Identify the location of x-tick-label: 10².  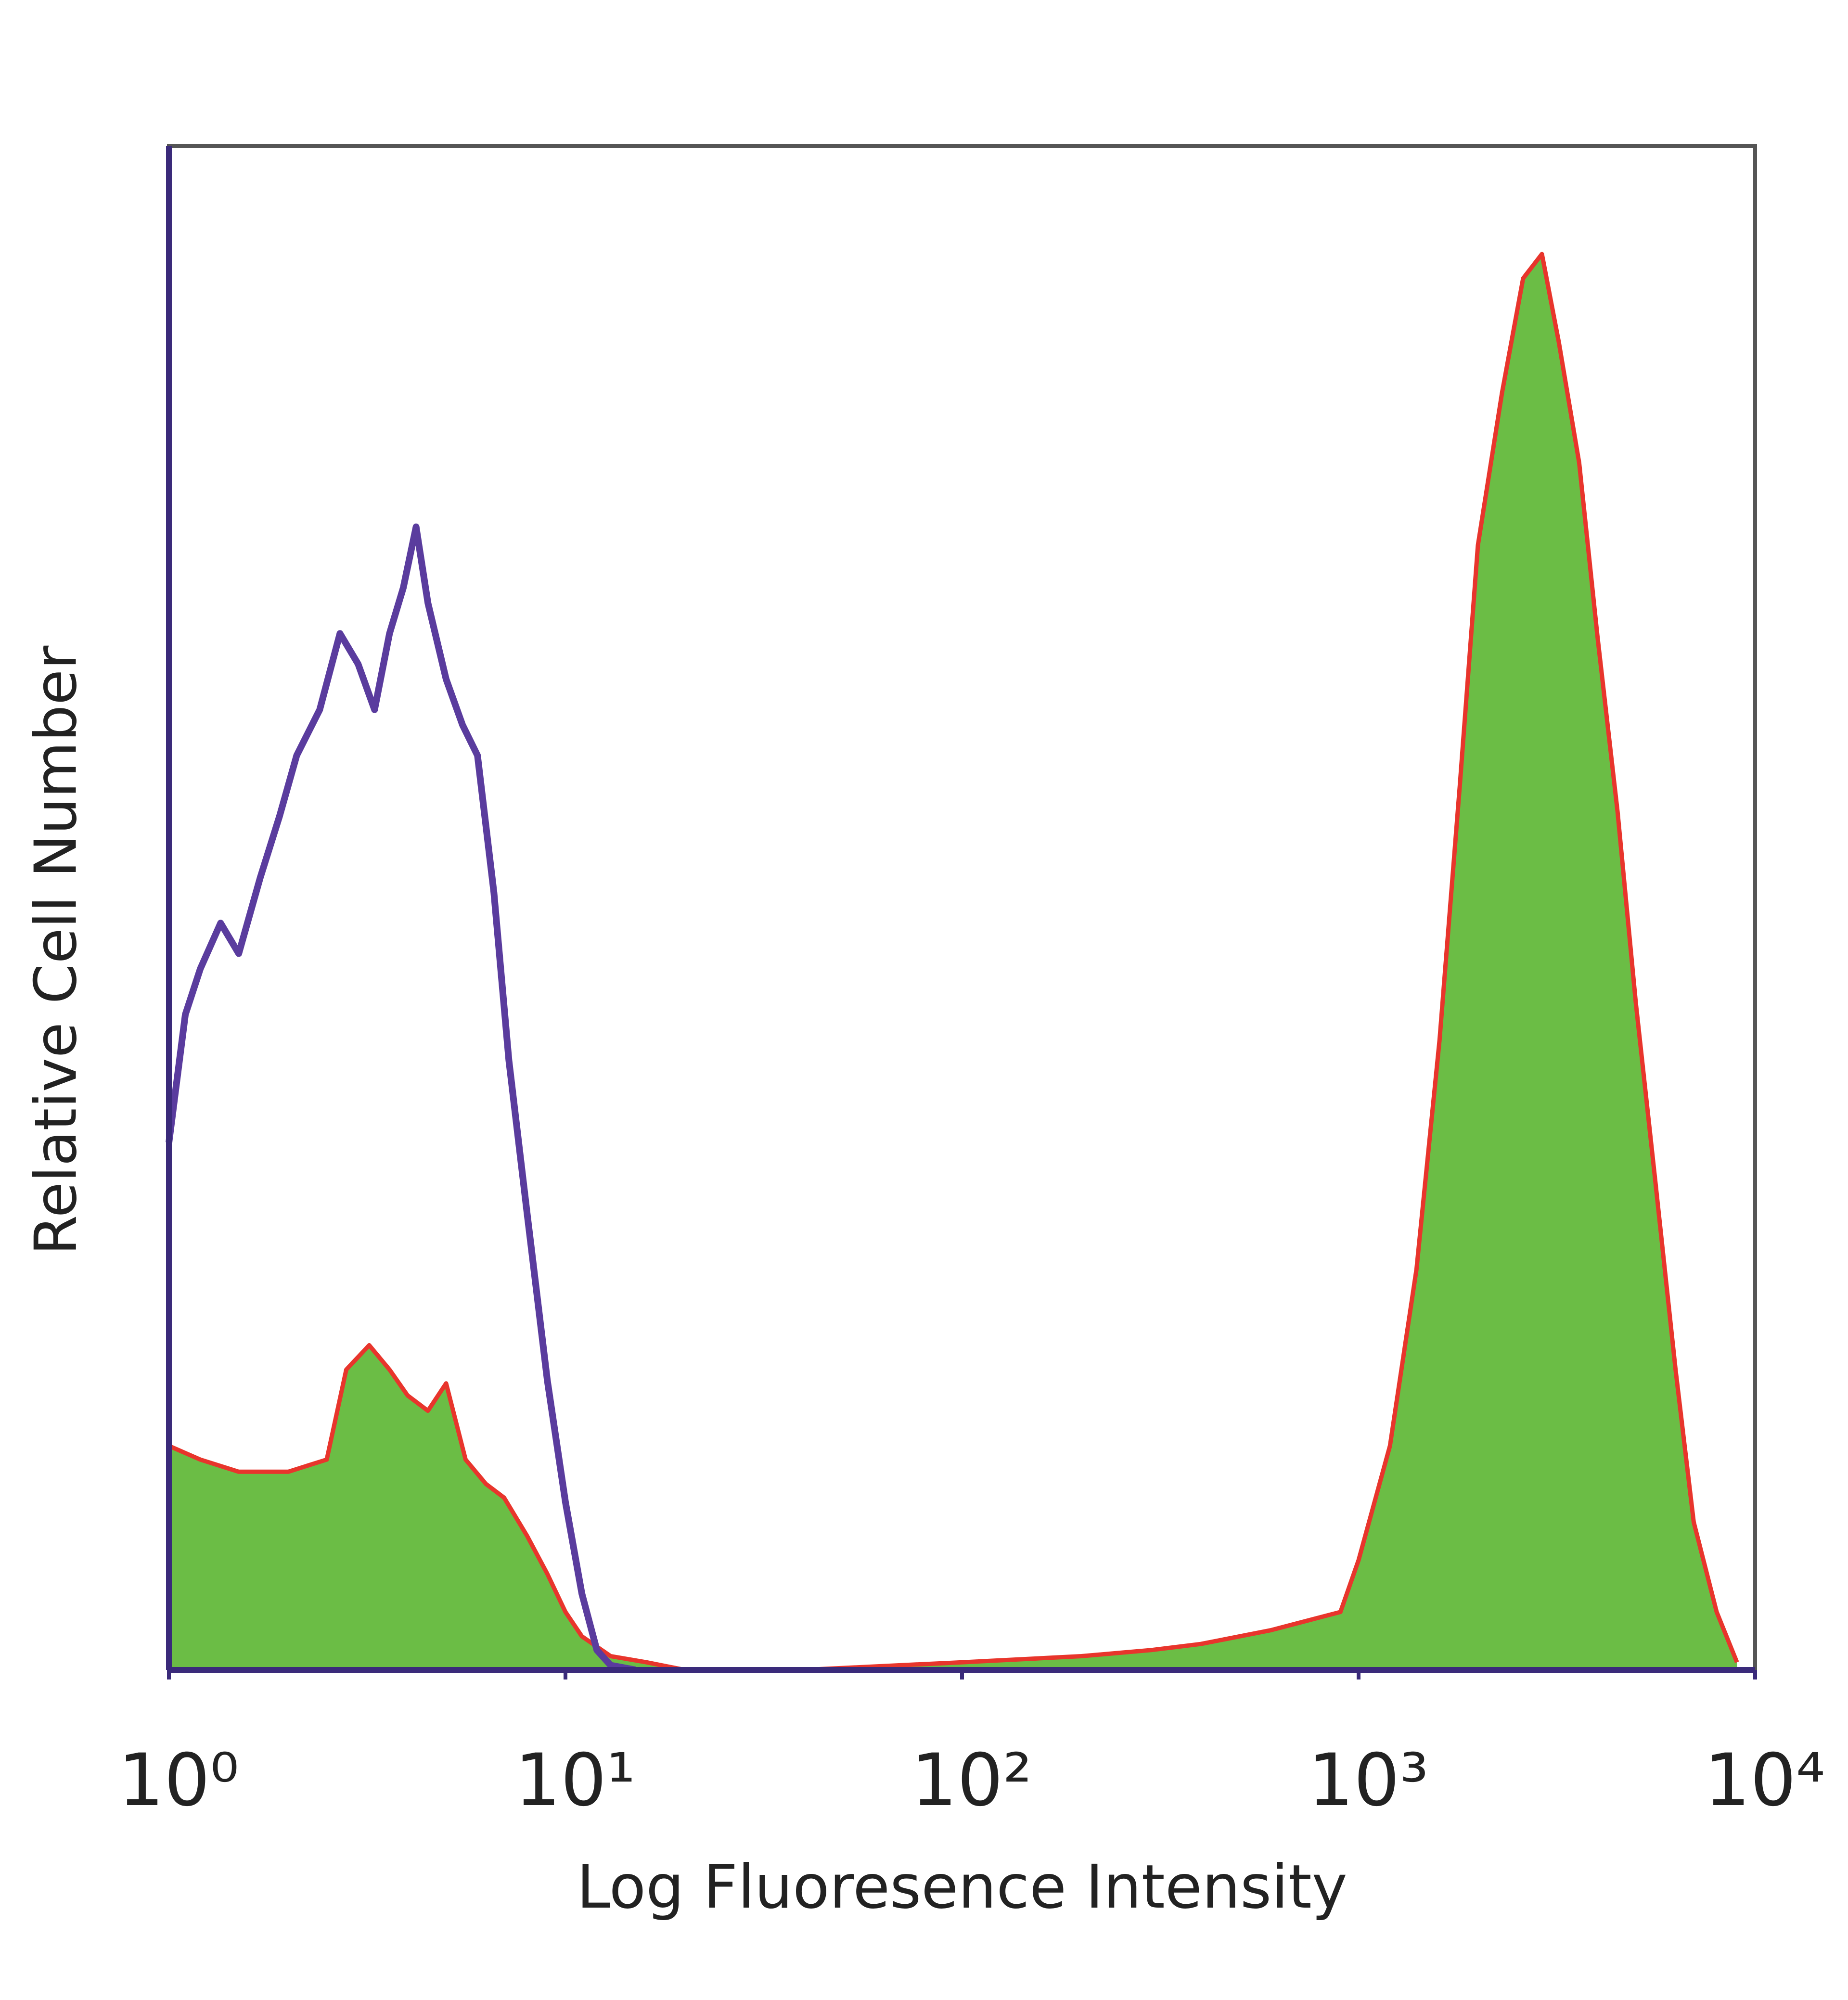
(971, 1780).